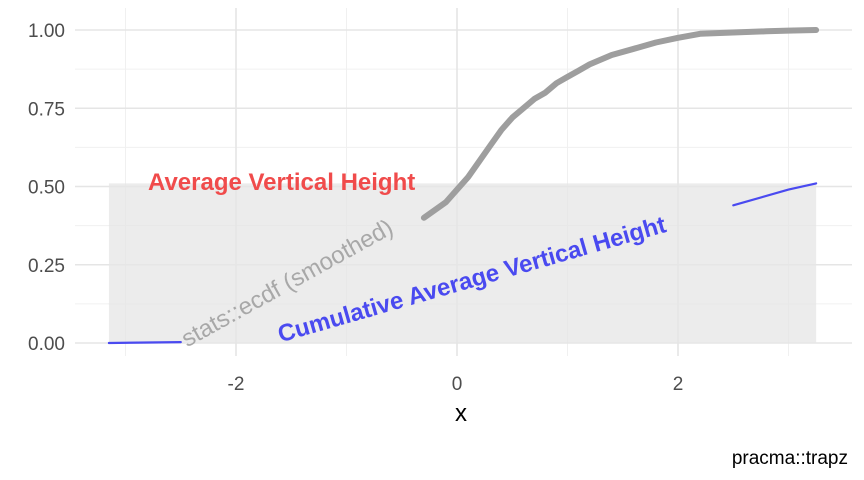  I want to click on annotation-average-vertical-height: Average Vertical Height, so click(281, 182).